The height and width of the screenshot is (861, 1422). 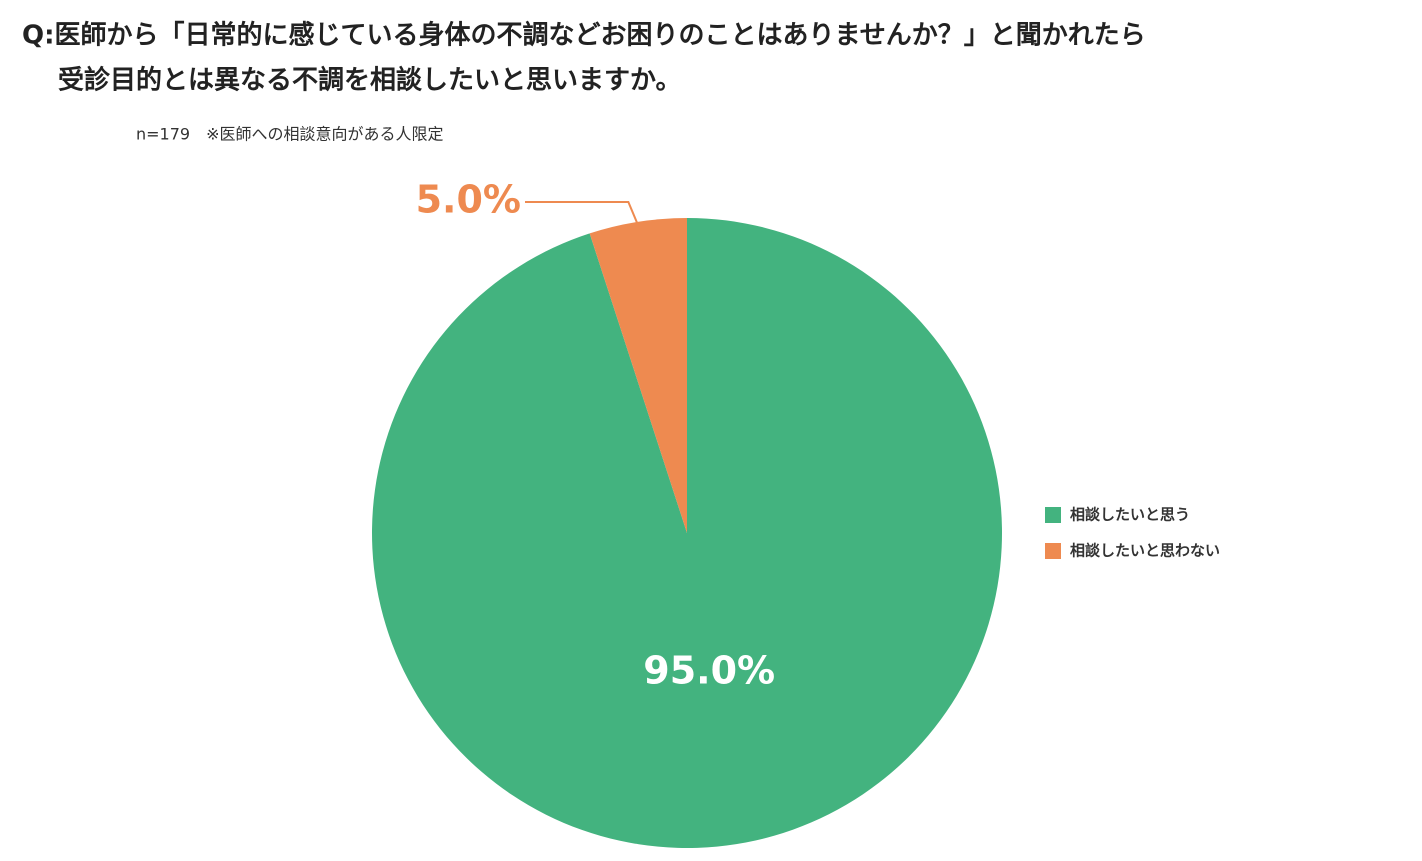 I want to click on chart-subtitle: n=179 ※医師への相談意向がある人限定, so click(x=290, y=134).